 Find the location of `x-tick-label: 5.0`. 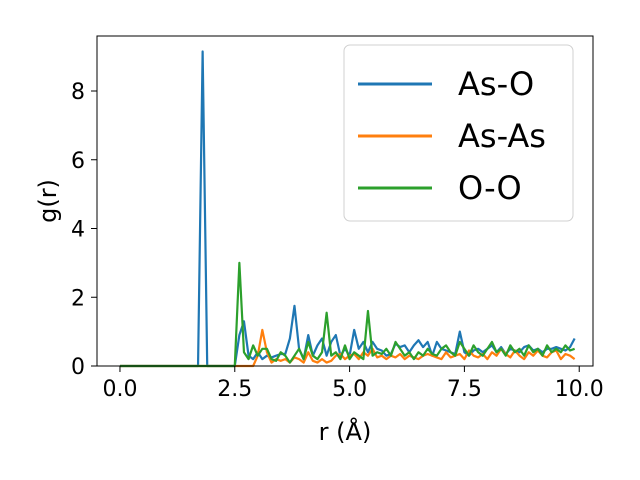

x-tick-label: 5.0 is located at coordinates (349, 389).